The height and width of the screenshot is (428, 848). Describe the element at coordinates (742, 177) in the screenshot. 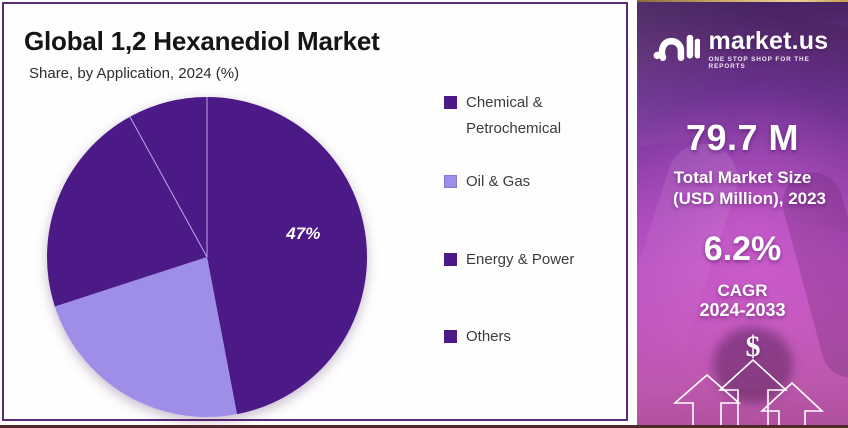

I see `total-market-size-label-1: Total Market Size` at that location.